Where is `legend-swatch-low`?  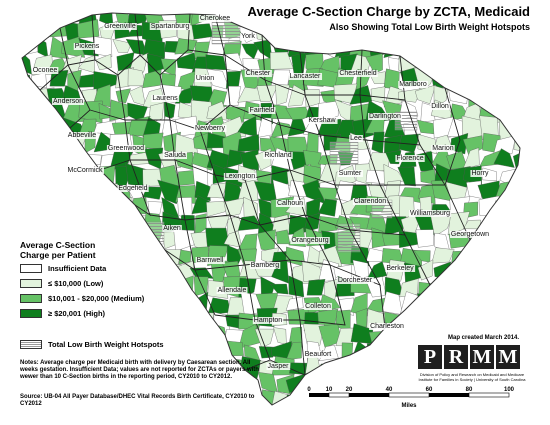
legend-swatch-low is located at coordinates (31, 283).